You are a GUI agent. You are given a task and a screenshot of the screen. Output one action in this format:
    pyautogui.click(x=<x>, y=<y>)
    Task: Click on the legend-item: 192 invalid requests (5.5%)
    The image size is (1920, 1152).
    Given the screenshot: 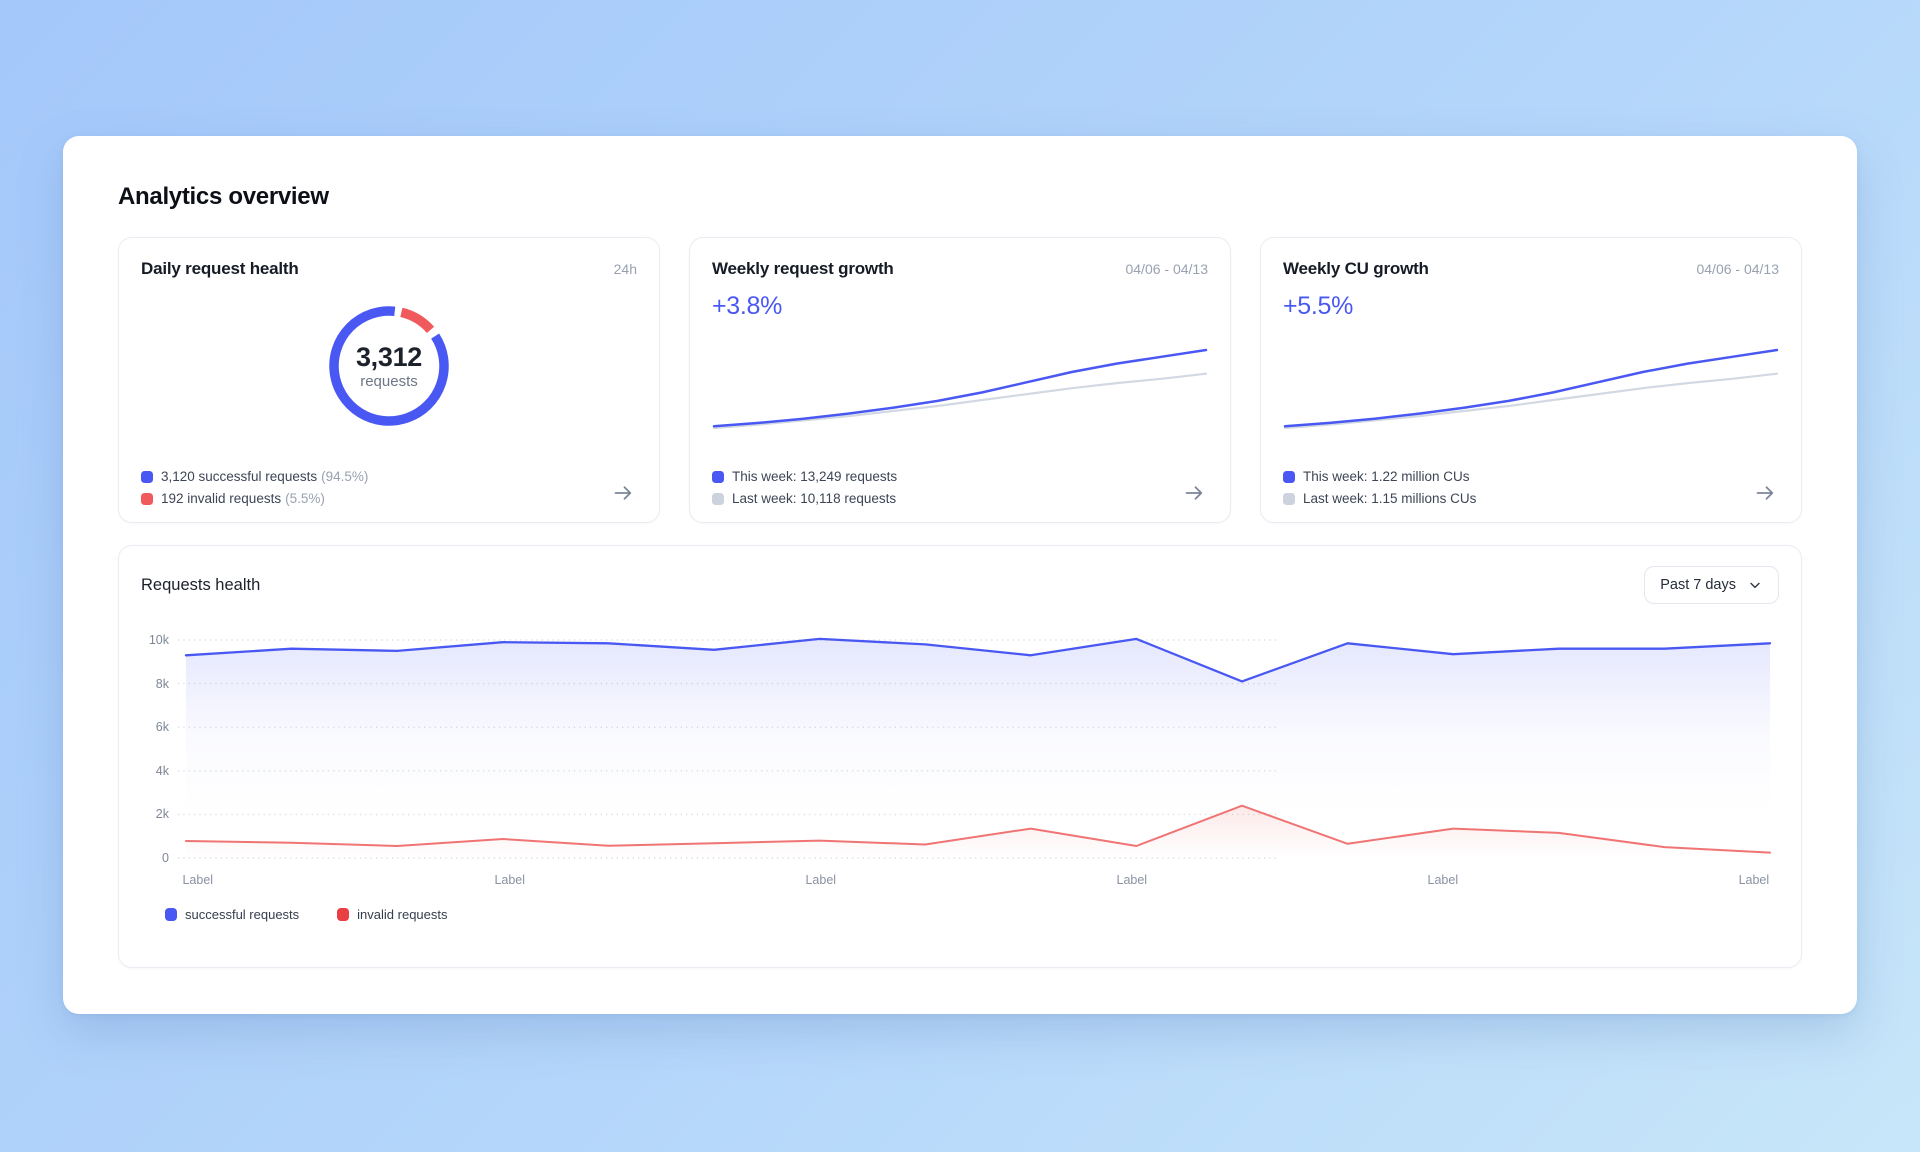 What is the action you would take?
    pyautogui.click(x=254, y=498)
    